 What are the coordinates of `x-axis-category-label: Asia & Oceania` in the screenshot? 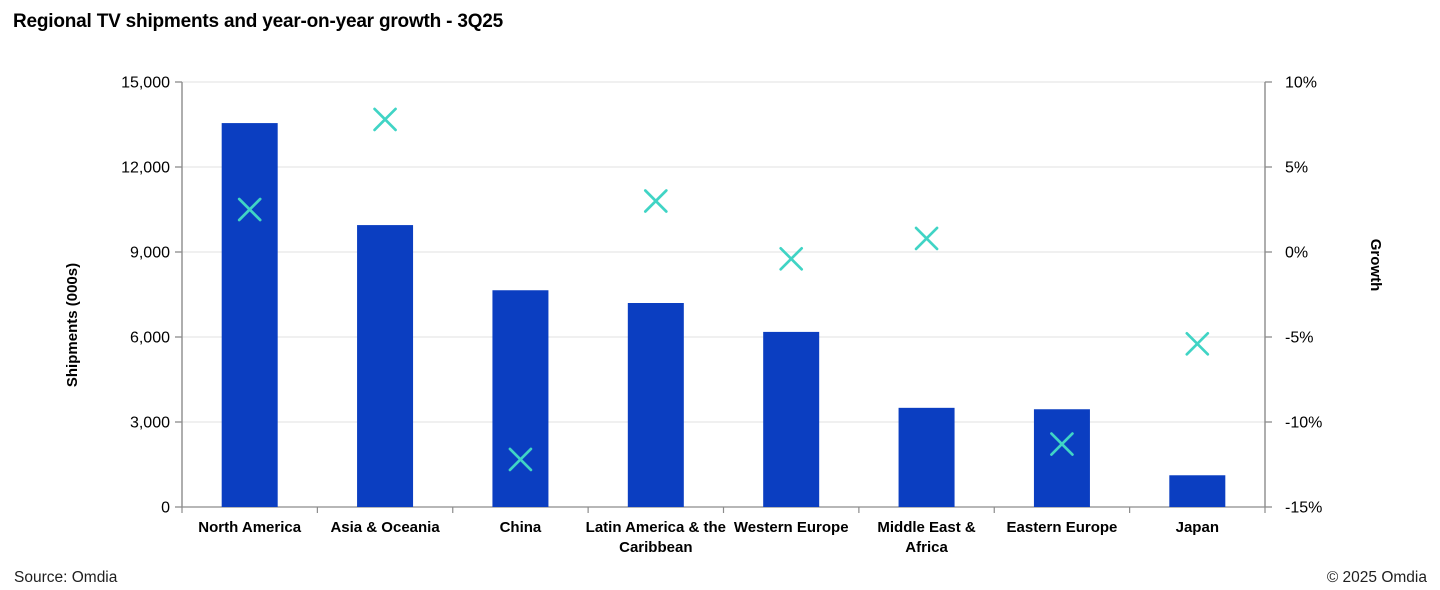 It's located at (385, 527).